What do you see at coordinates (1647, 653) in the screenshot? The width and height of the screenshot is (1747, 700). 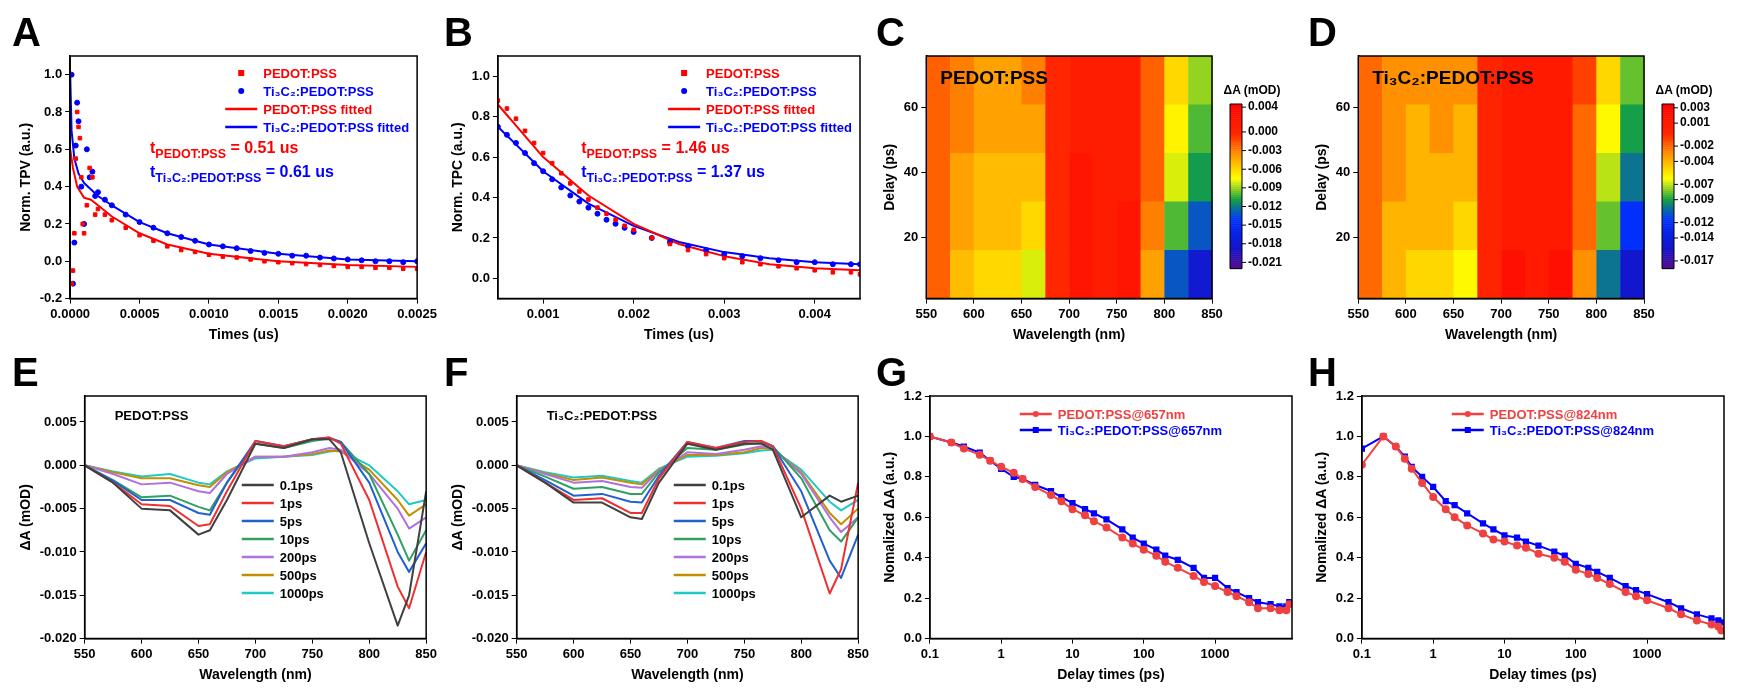 I see `x-tick-label: 1000` at bounding box center [1647, 653].